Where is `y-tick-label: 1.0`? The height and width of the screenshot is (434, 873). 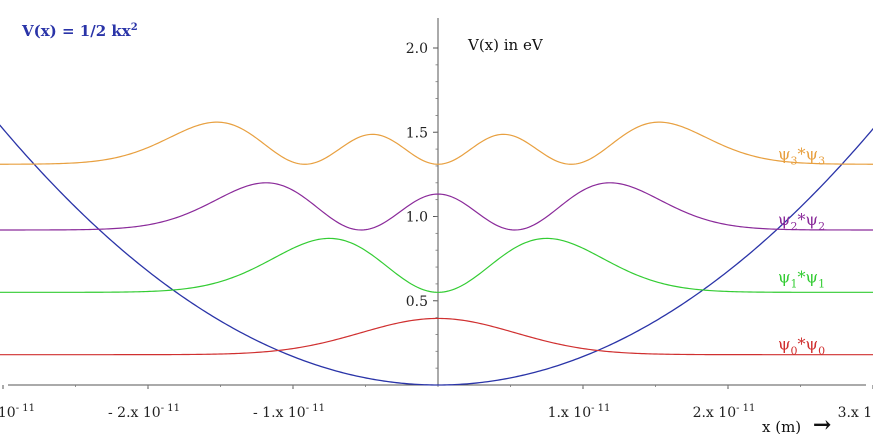
y-tick-label: 1.0 is located at coordinates (417, 218).